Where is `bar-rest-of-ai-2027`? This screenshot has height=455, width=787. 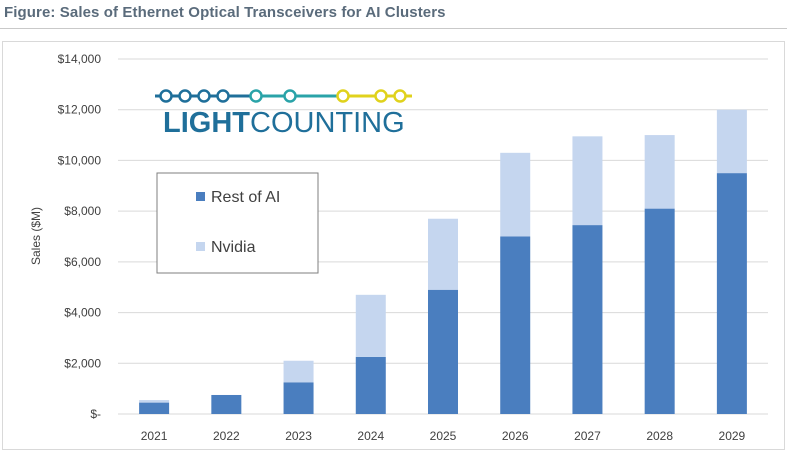
bar-rest-of-ai-2027 is located at coordinates (587, 319).